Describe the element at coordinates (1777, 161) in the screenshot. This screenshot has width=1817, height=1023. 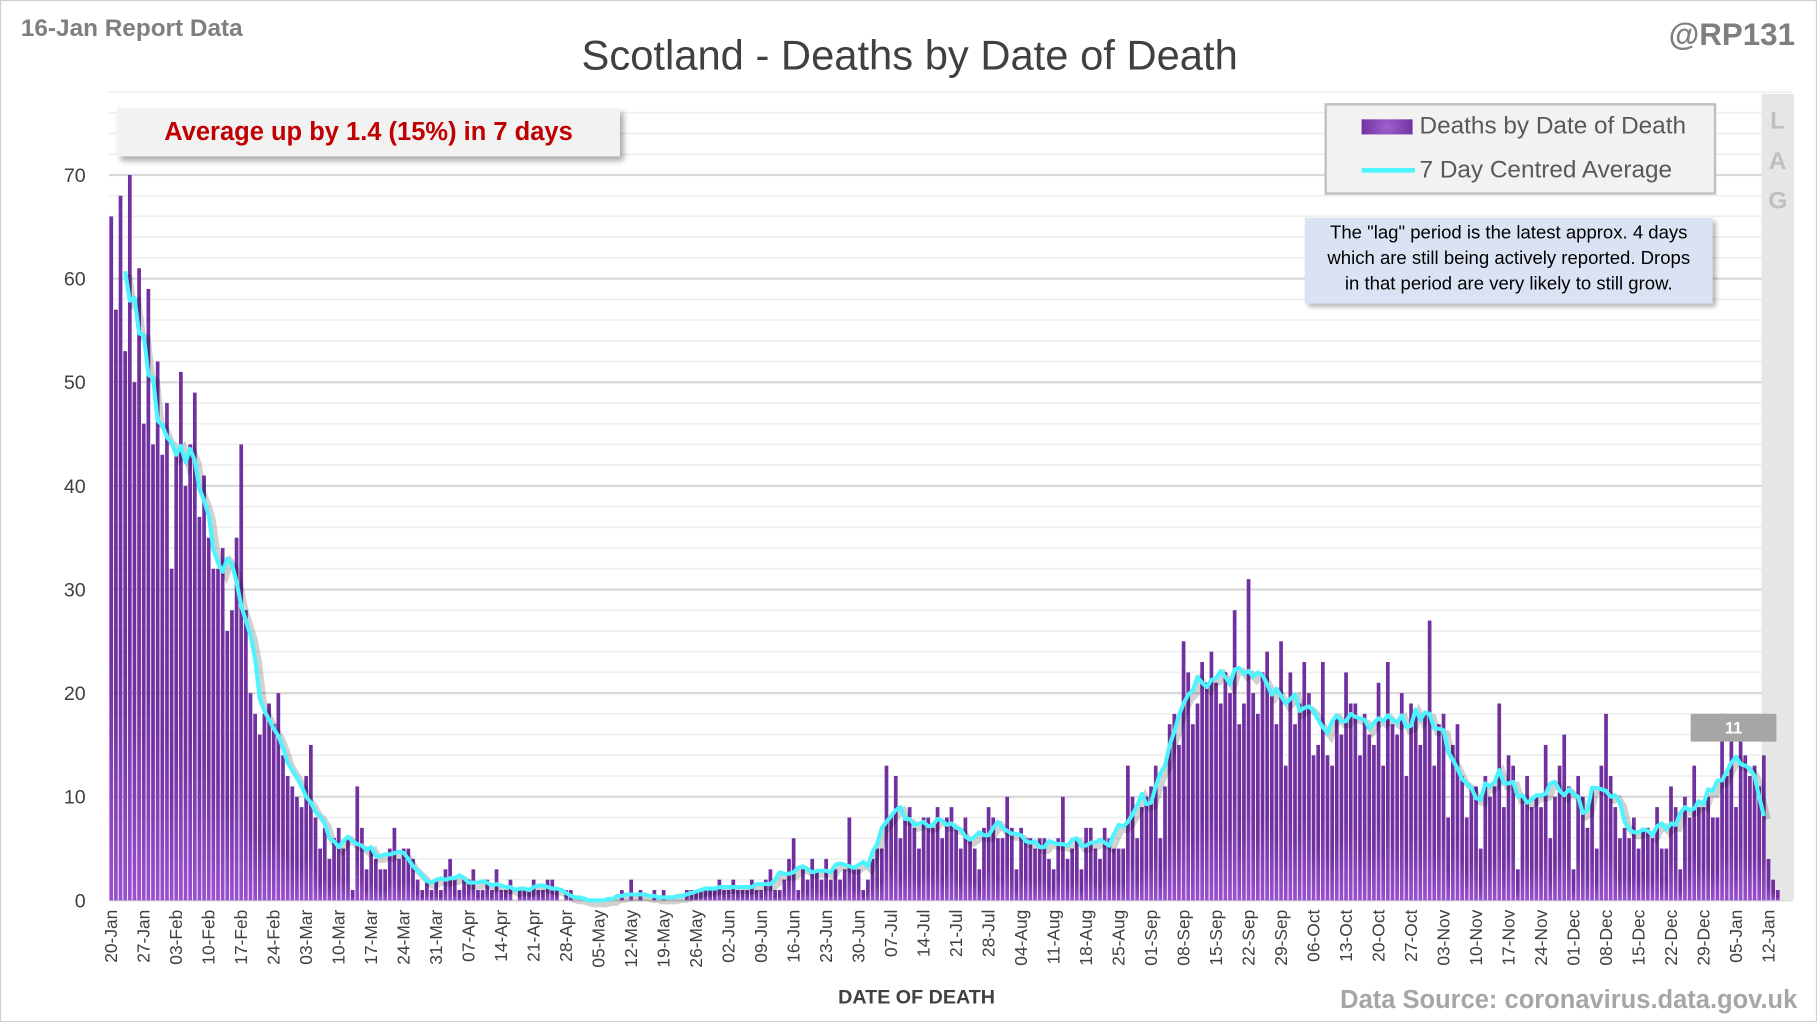
I see `lag-letter: A` at that location.